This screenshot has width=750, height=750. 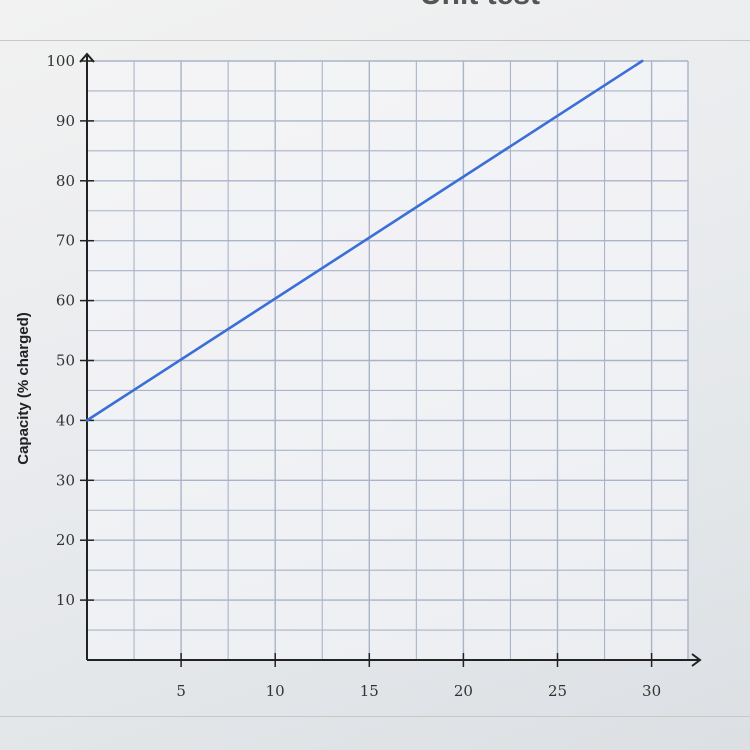 What do you see at coordinates (181, 691) in the screenshot?
I see `x-tick-label: 5` at bounding box center [181, 691].